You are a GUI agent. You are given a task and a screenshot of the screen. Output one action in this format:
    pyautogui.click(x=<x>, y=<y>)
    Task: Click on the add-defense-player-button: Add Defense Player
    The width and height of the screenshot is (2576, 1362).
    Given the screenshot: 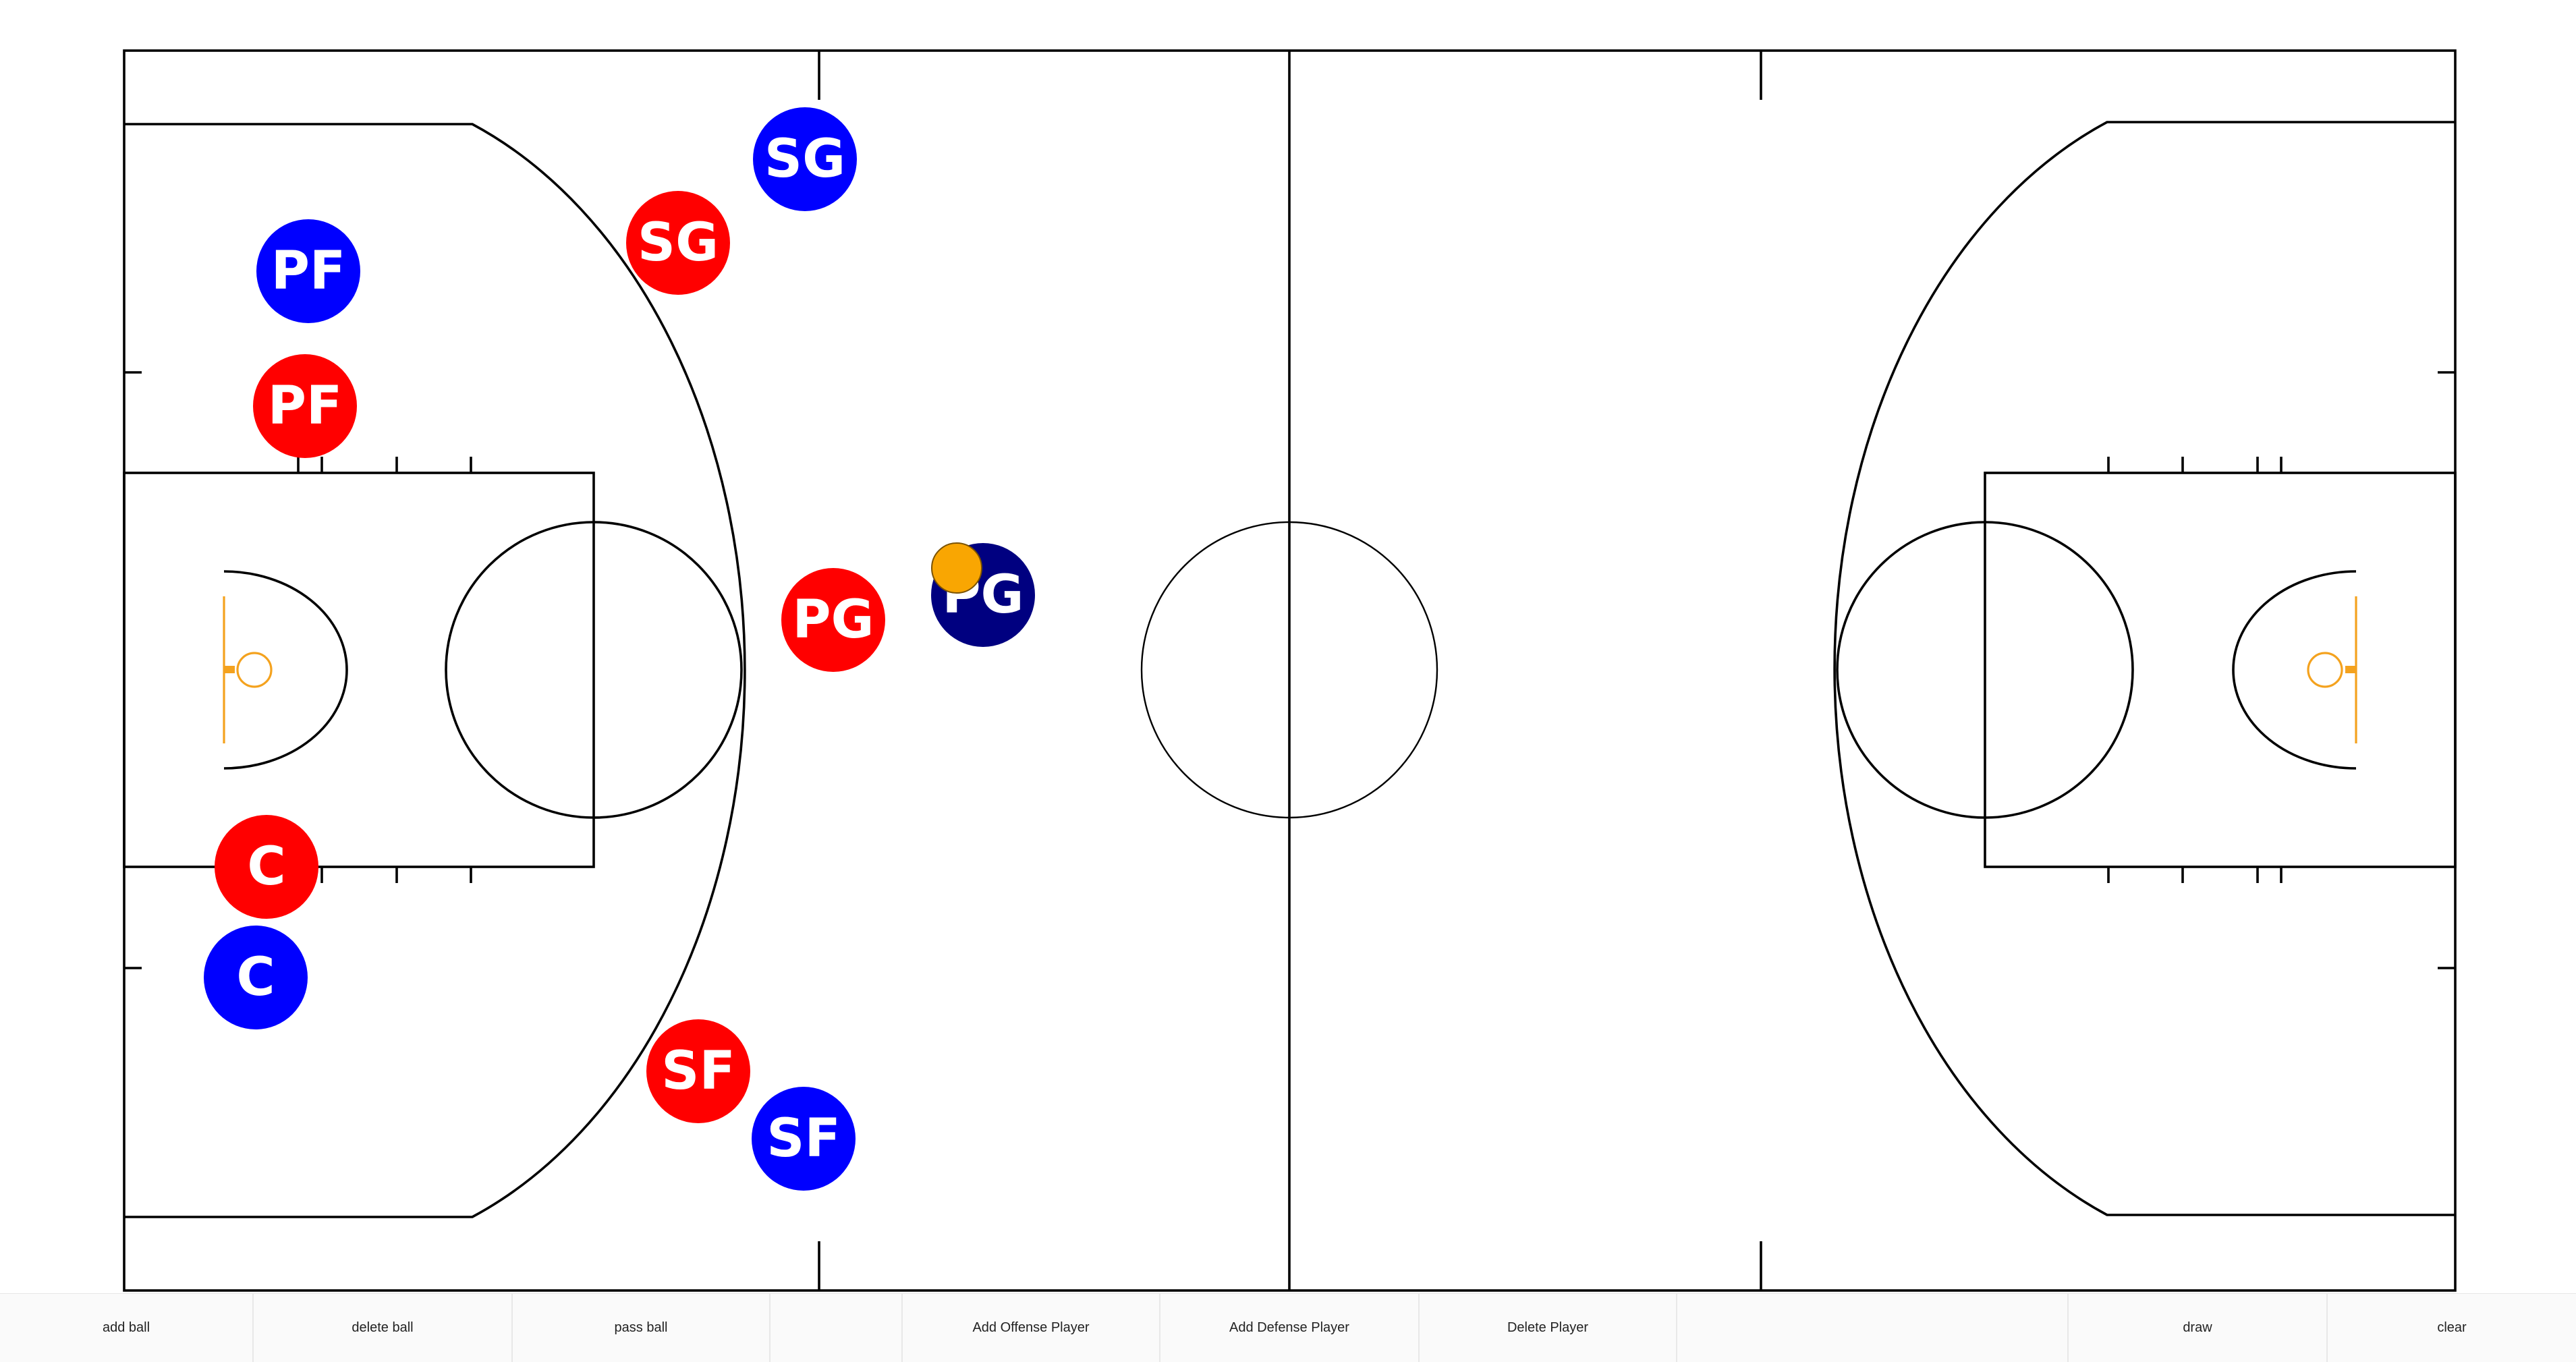 What is the action you would take?
    pyautogui.click(x=1290, y=1328)
    